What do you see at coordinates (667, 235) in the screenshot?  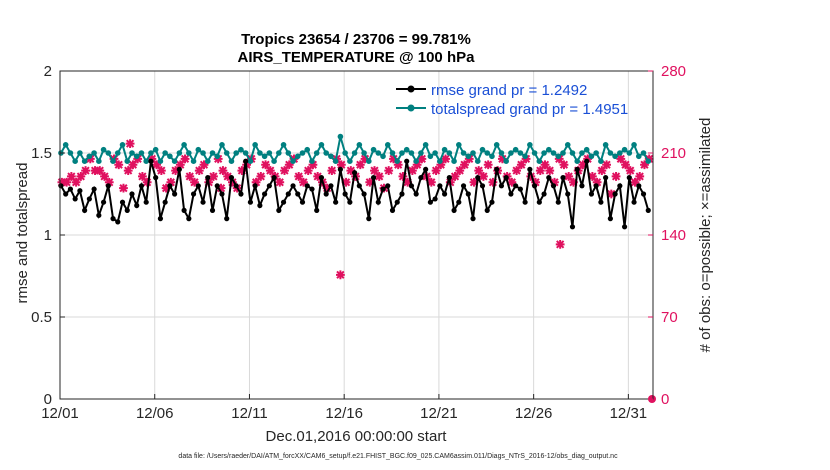 I see `right-axis-ticks: 0 70 140 210 280` at bounding box center [667, 235].